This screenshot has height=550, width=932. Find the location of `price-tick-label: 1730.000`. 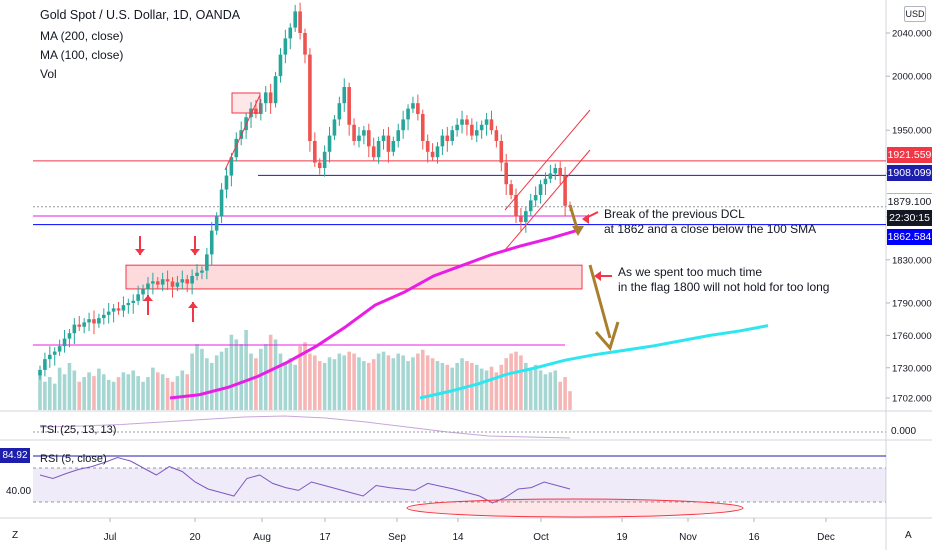

price-tick-label: 1730.000 is located at coordinates (912, 368).